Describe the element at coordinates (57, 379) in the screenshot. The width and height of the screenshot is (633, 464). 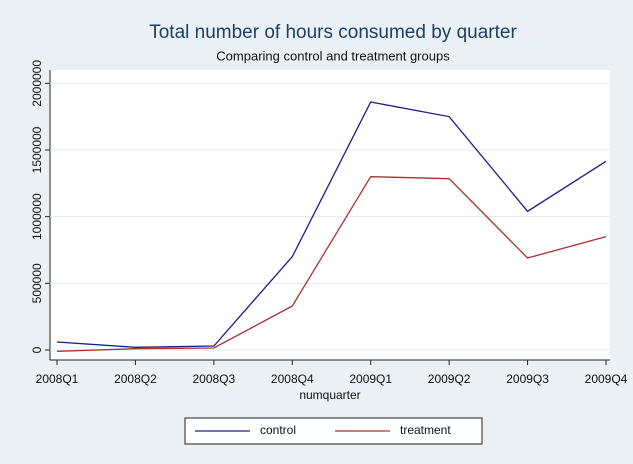
I see `x-tick-label: 2008Q1` at that location.